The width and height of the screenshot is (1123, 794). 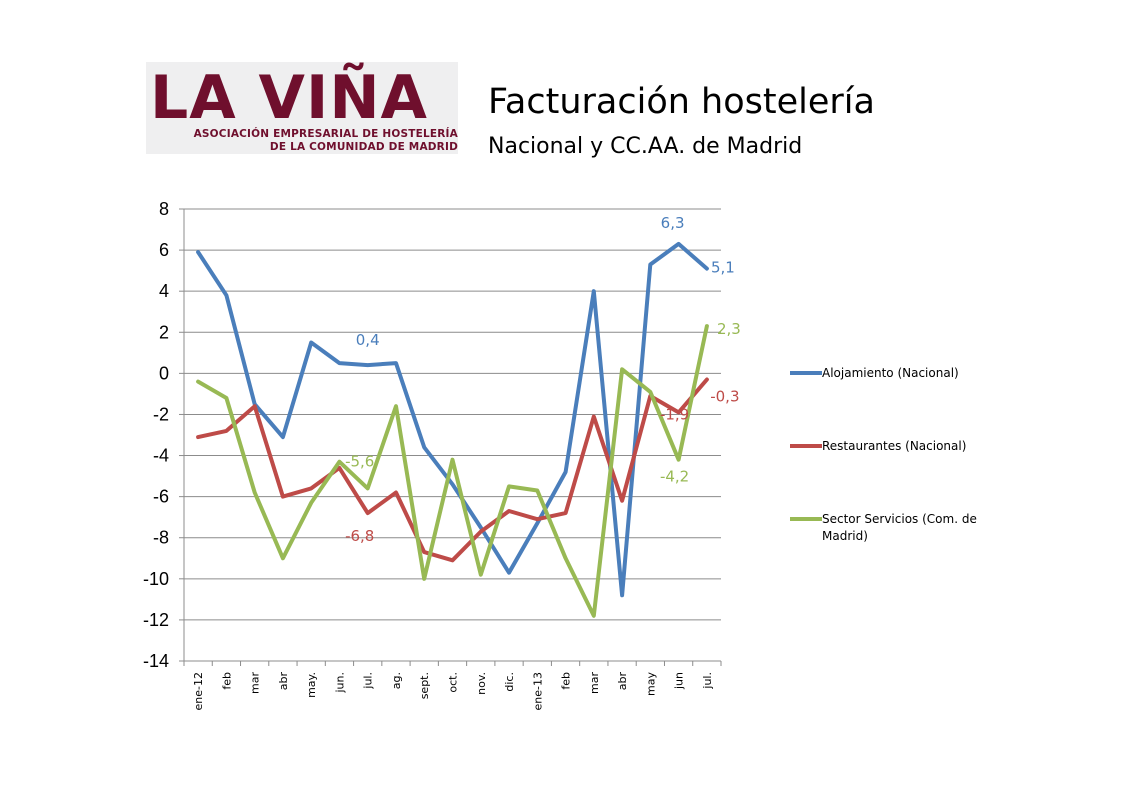 What do you see at coordinates (164, 291) in the screenshot?
I see `y-tick-label: 4` at bounding box center [164, 291].